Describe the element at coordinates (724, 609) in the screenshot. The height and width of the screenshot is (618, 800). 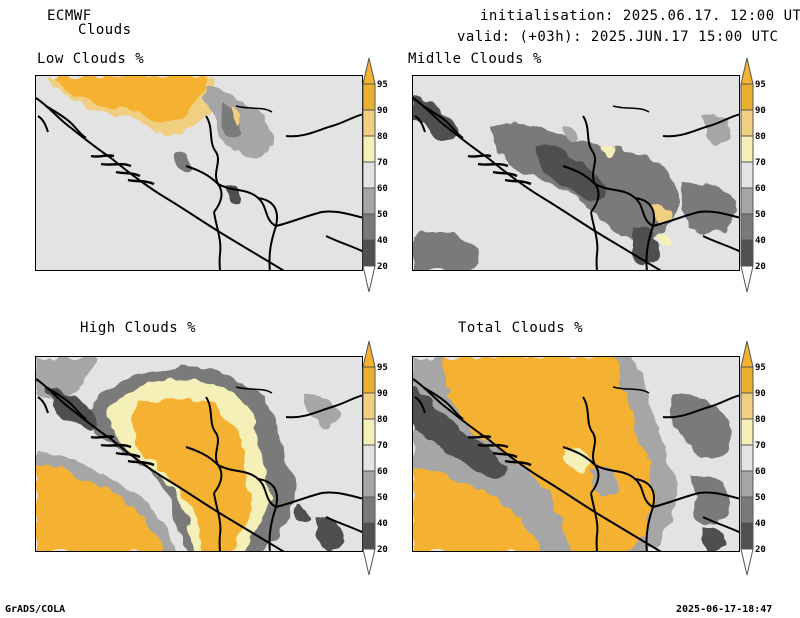
I see `footer-timestamp: 2025-06-17-18:47` at that location.